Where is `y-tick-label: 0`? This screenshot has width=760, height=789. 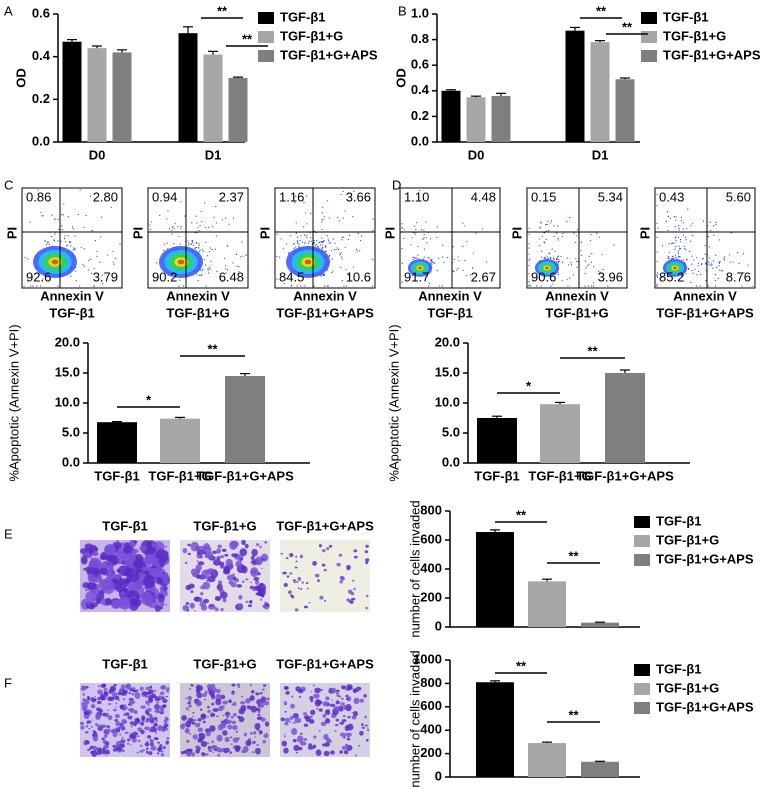
y-tick-label: 0 is located at coordinates (438, 775).